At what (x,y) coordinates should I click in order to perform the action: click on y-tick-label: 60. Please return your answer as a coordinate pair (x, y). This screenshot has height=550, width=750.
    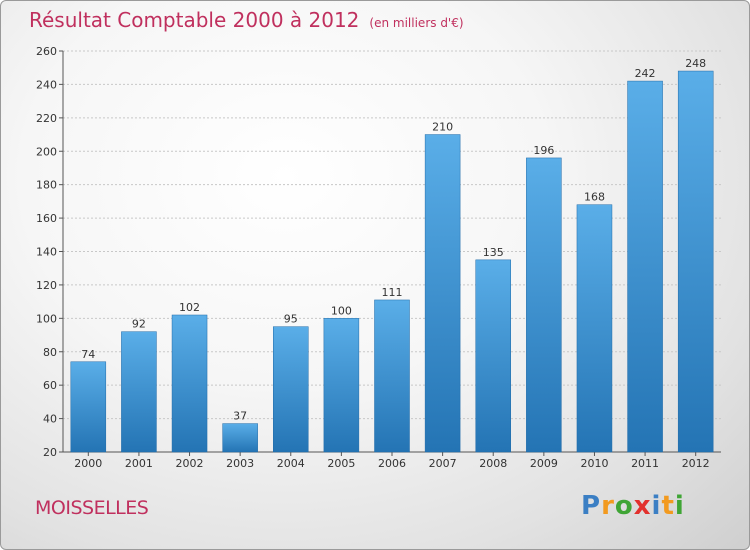
    Looking at the image, I should click on (50, 385).